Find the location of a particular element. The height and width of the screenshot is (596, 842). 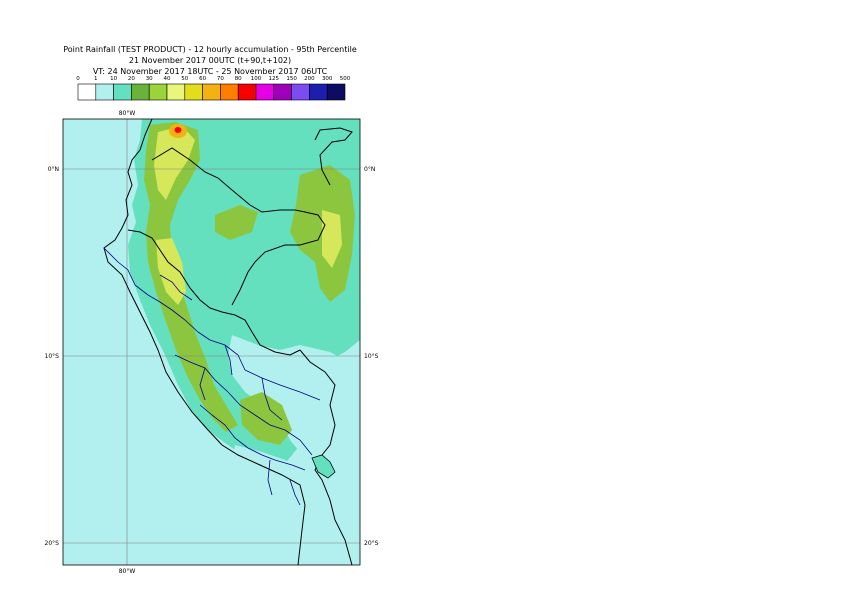

rain-zone-green-mid is located at coordinates (236, 222).